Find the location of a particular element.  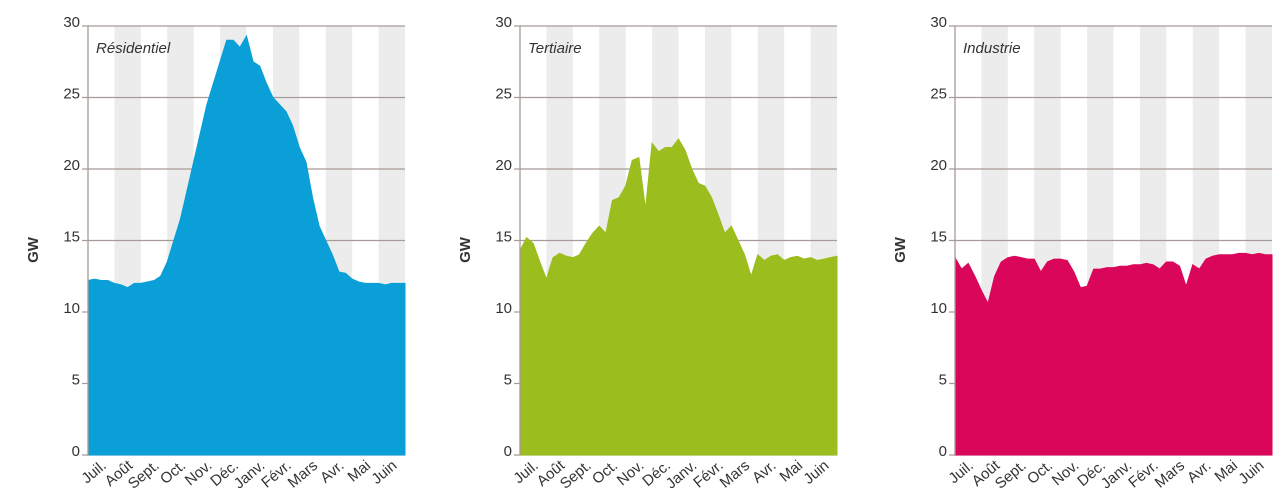

area is located at coordinates (1113, 354).